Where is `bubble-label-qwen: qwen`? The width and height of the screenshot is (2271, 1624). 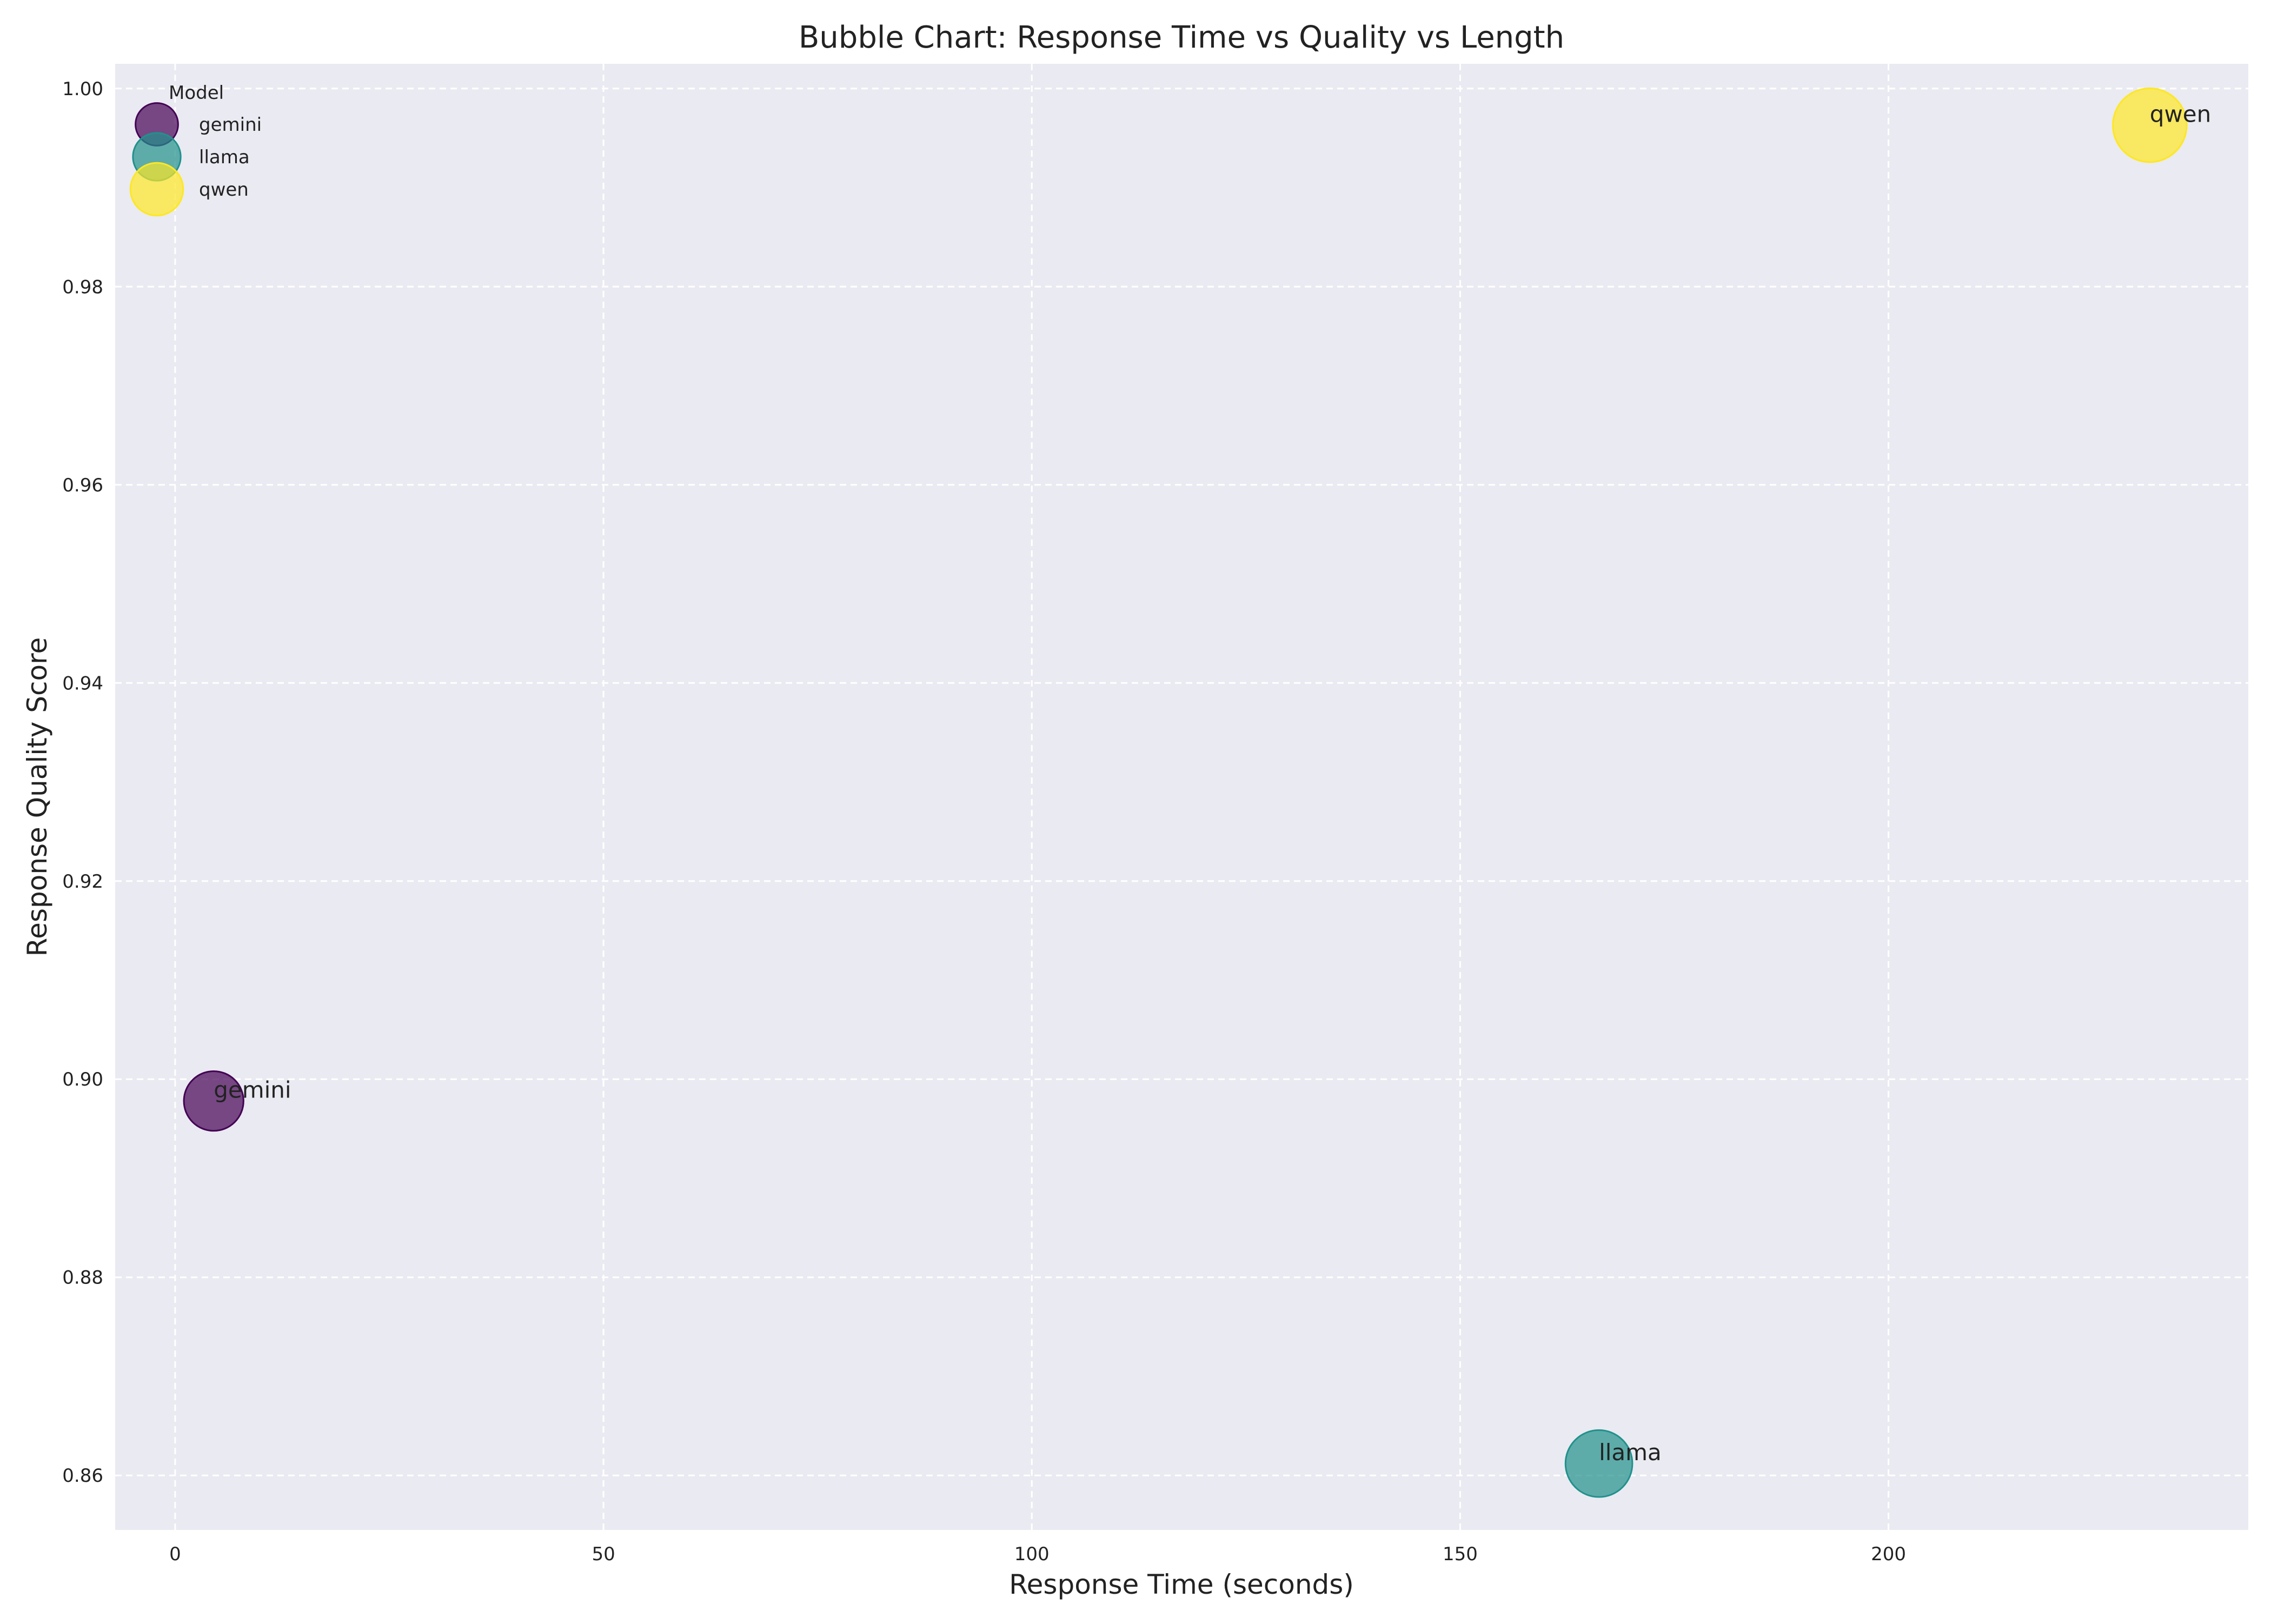 bubble-label-qwen: qwen is located at coordinates (2180, 114).